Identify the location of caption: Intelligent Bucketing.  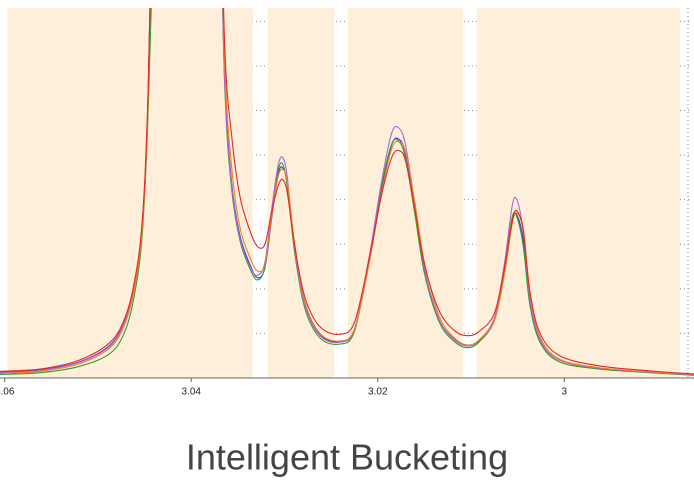
(347, 457).